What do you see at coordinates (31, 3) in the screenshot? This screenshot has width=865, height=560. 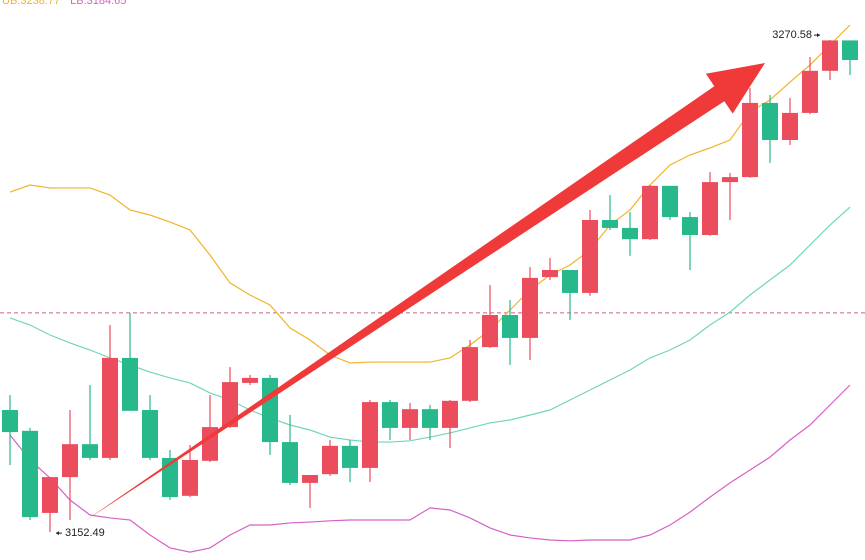 I see `legend-entry: UB:3238.77` at bounding box center [31, 3].